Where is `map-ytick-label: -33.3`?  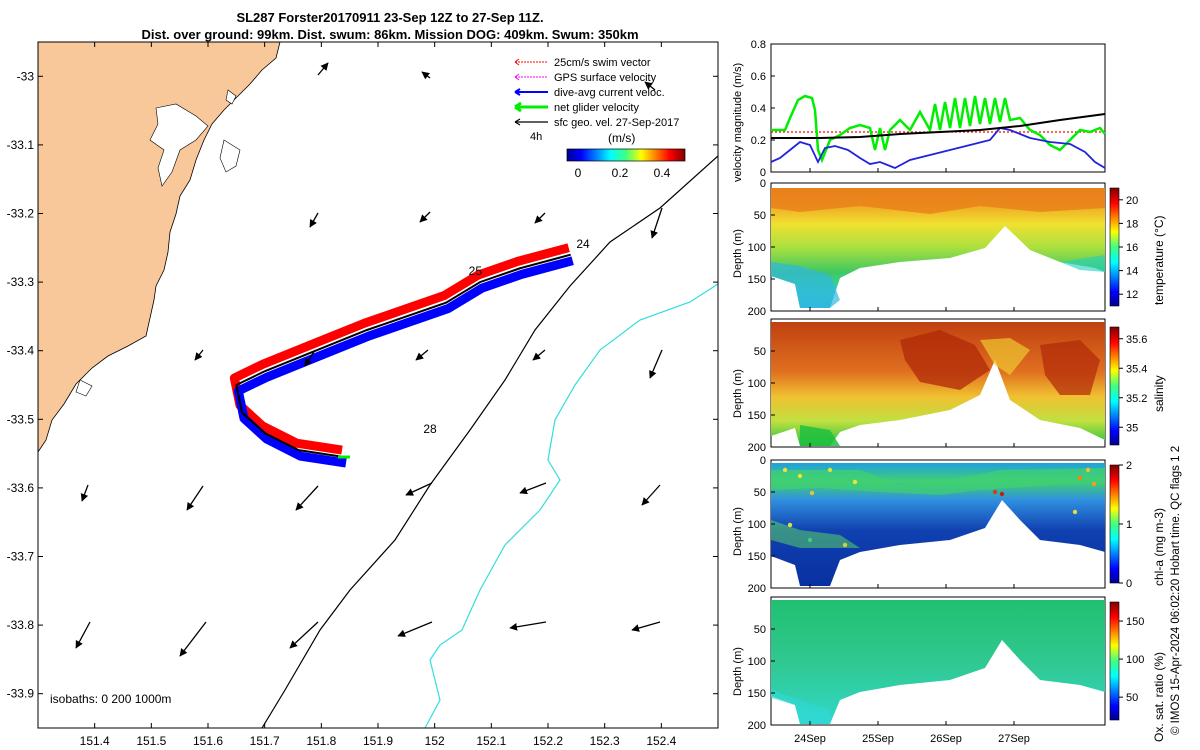
map-ytick-label: -33.3 is located at coordinates (21, 282).